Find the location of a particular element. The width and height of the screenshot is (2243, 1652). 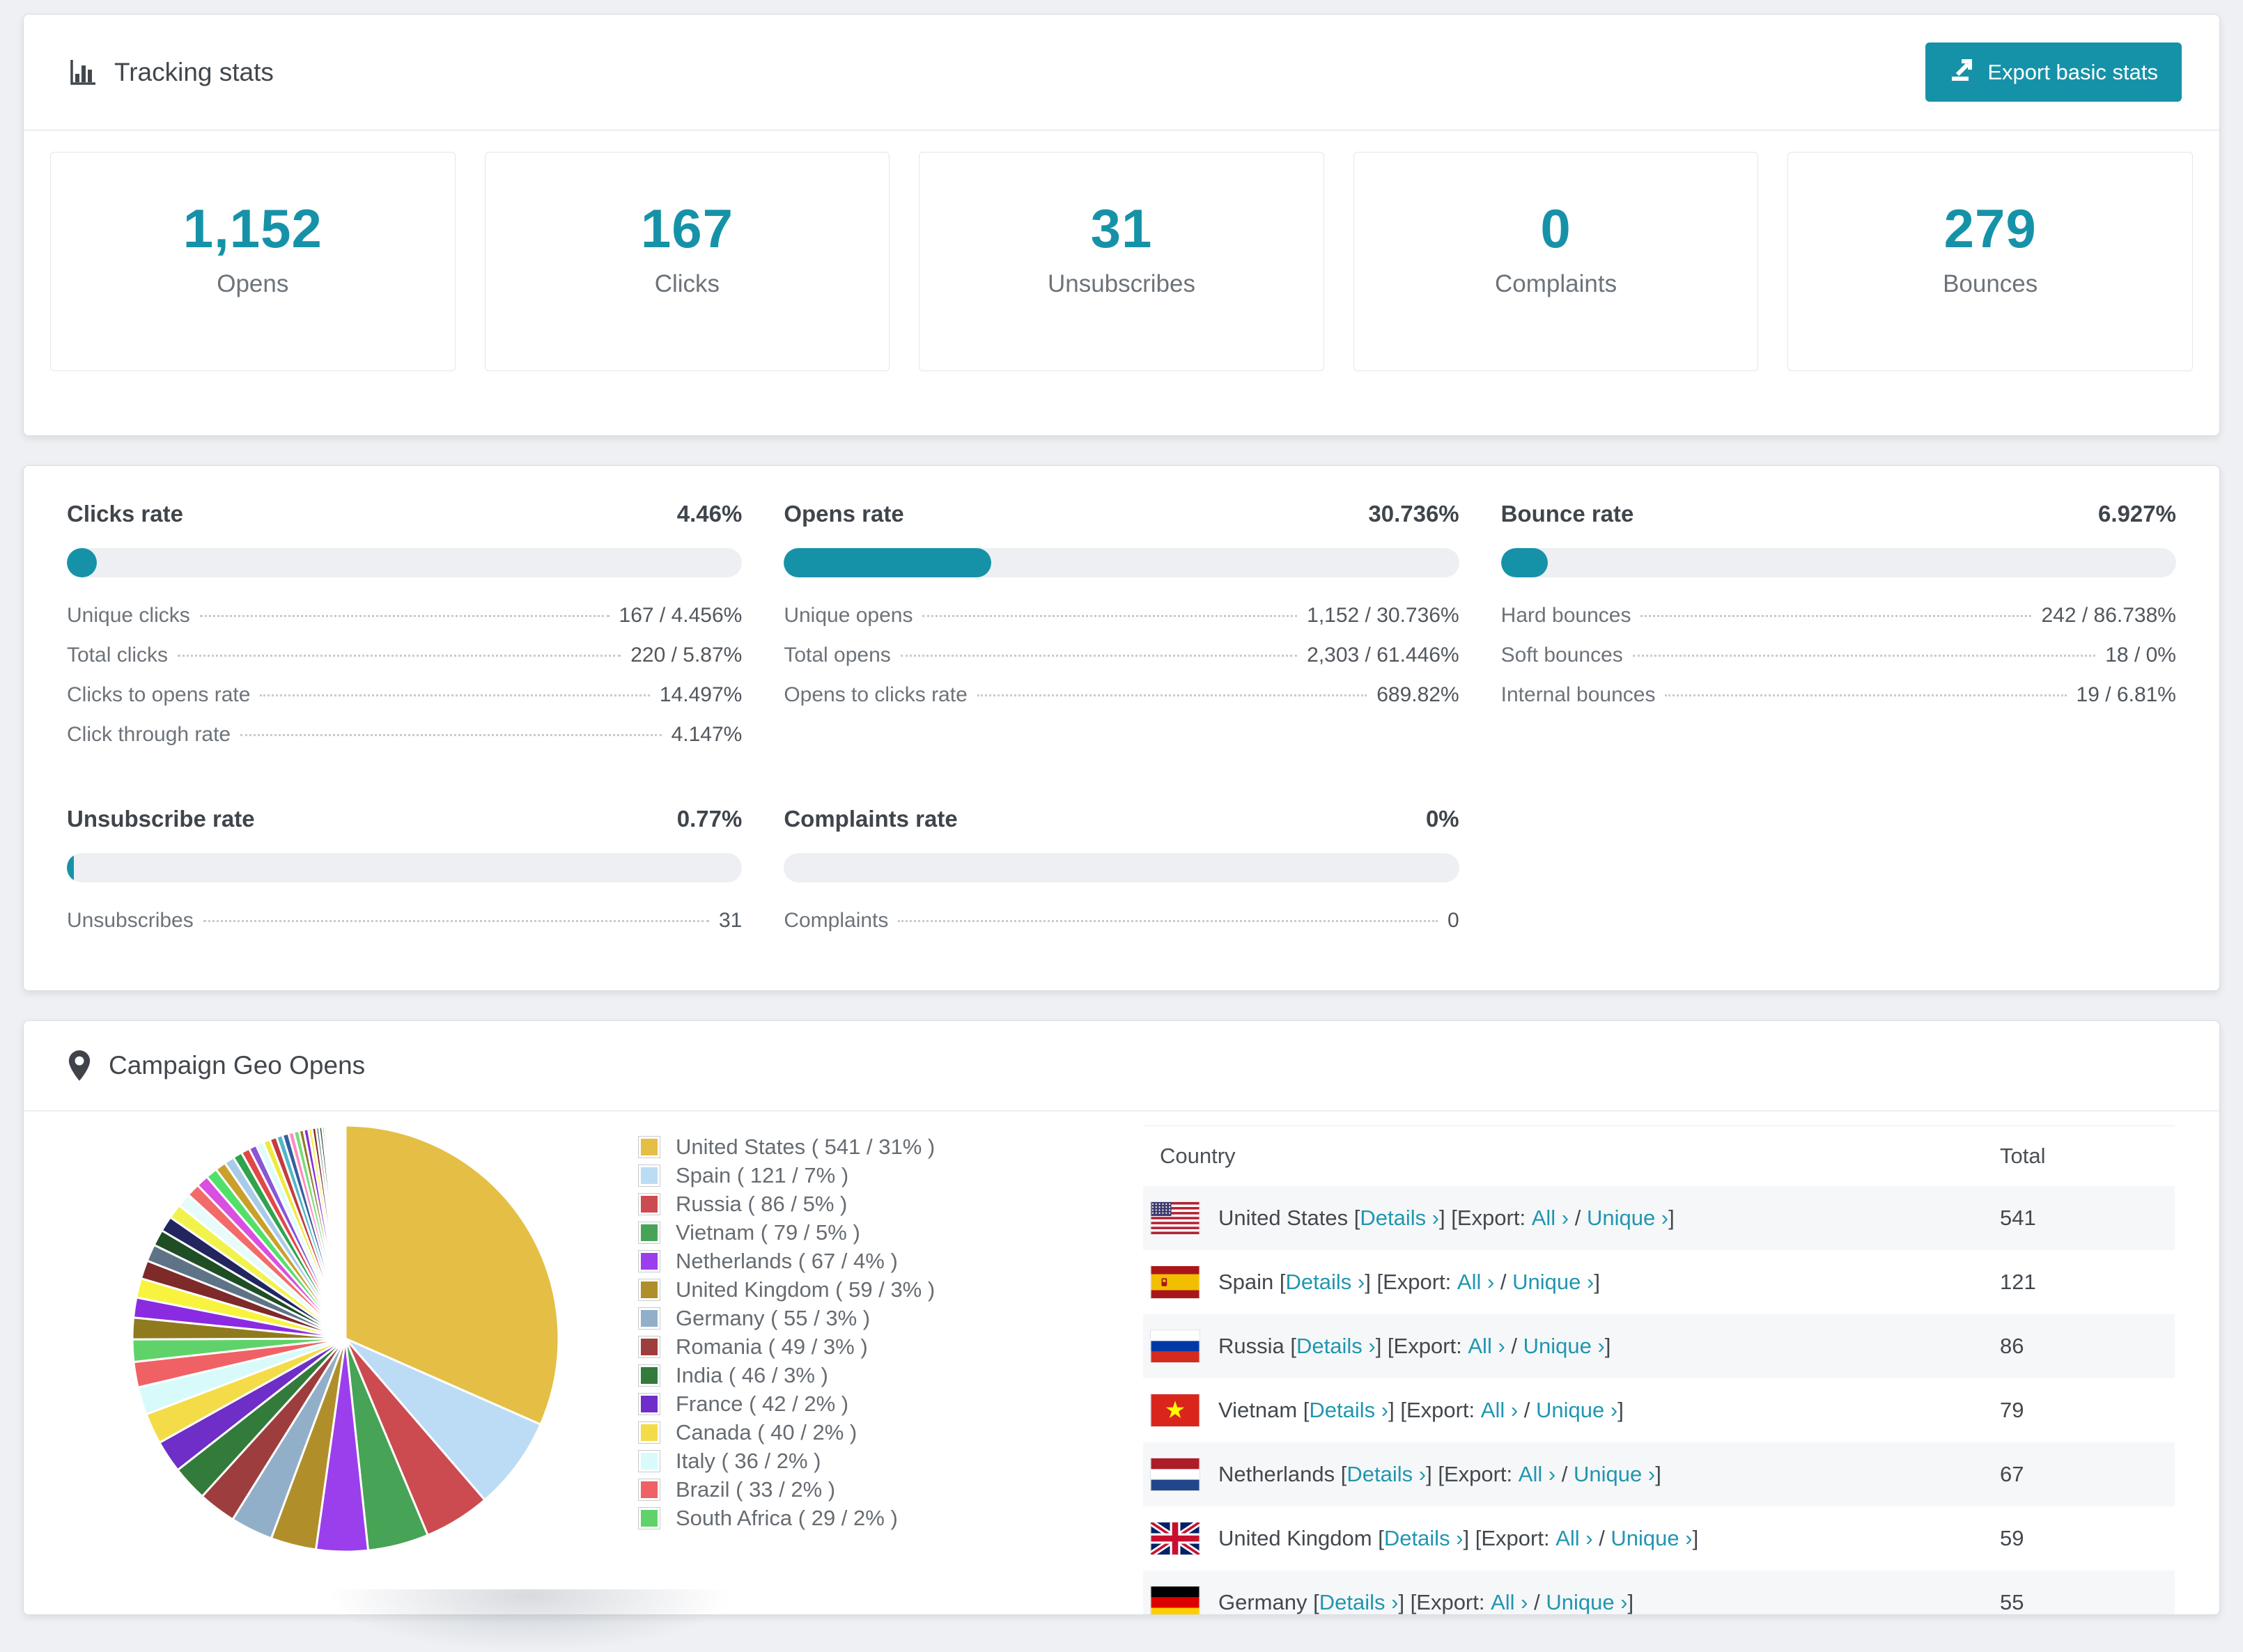

rate-detail-label: Unique clicks is located at coordinates (128, 616).